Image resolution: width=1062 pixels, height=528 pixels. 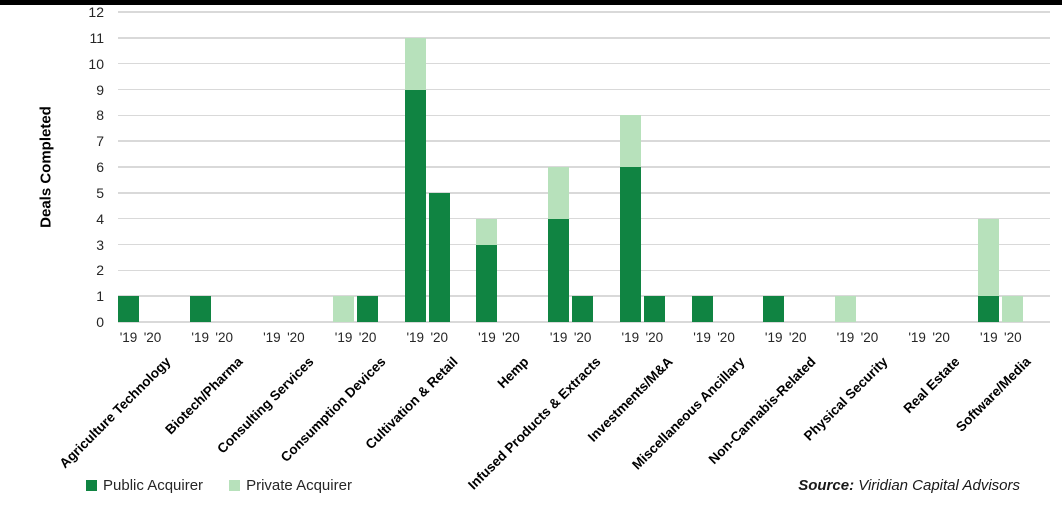 What do you see at coordinates (100, 167) in the screenshot?
I see `y-tick-label: 6` at bounding box center [100, 167].